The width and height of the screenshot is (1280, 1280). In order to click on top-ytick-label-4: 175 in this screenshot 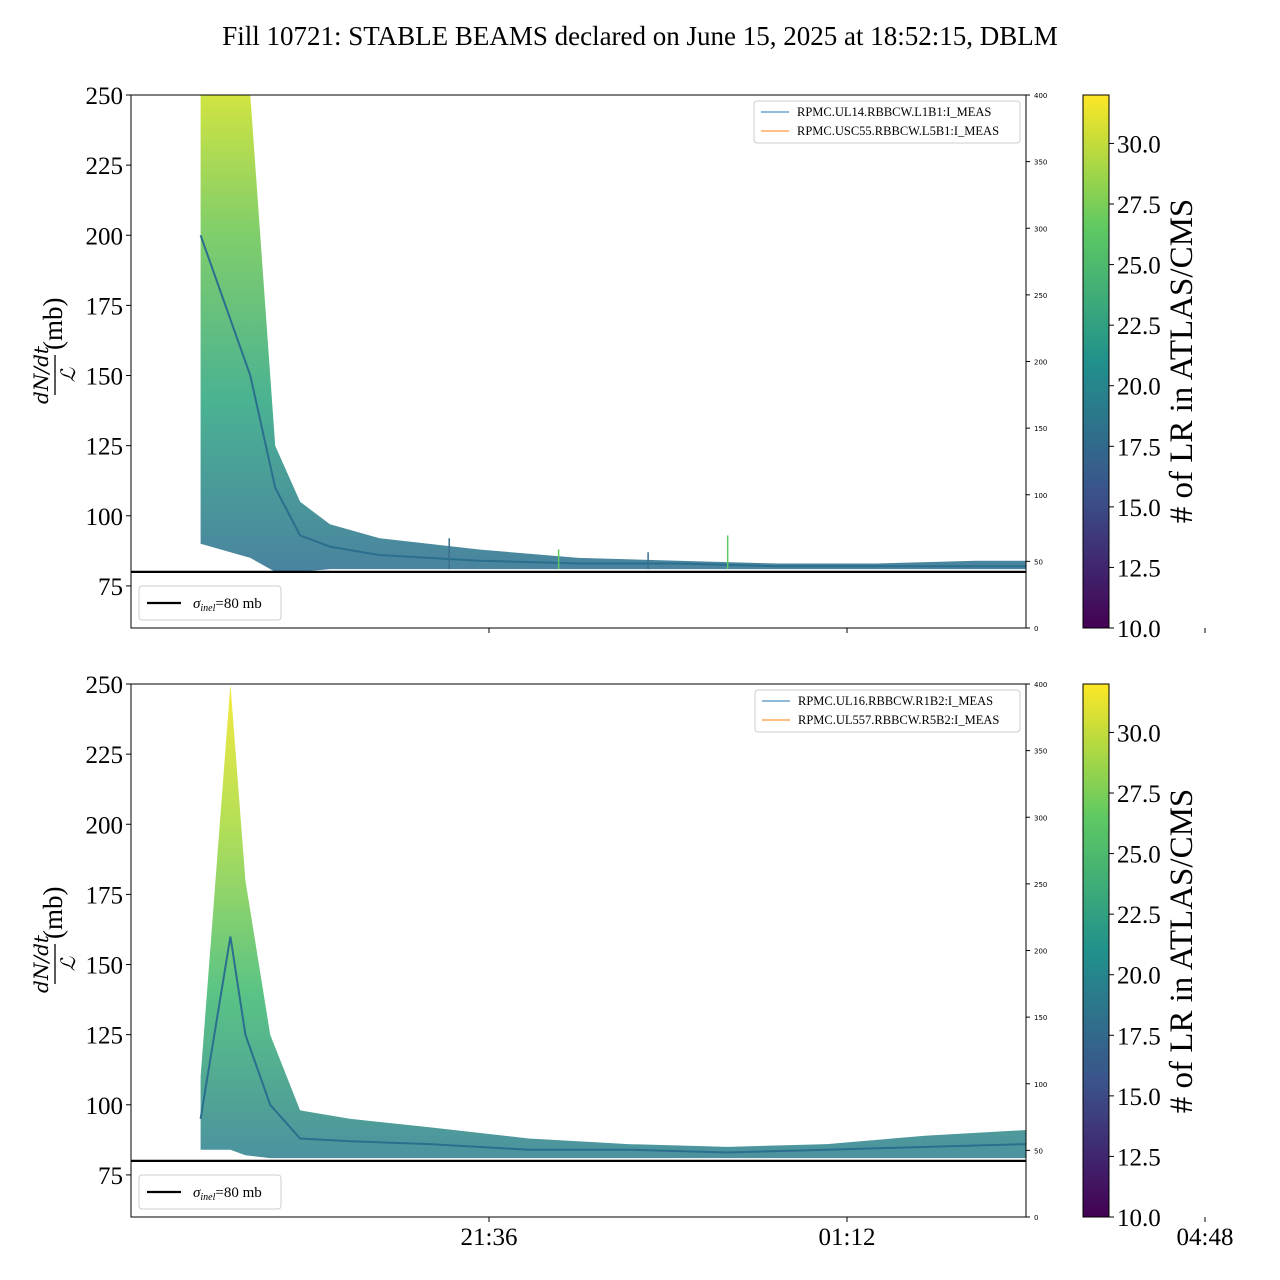, I will do `click(105, 306)`.